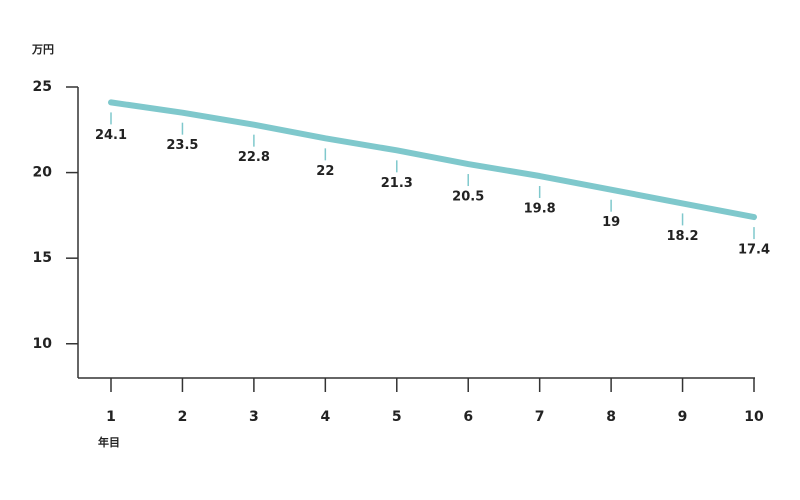 The width and height of the screenshot is (800, 500). I want to click on x-tick-label: 9, so click(683, 417).